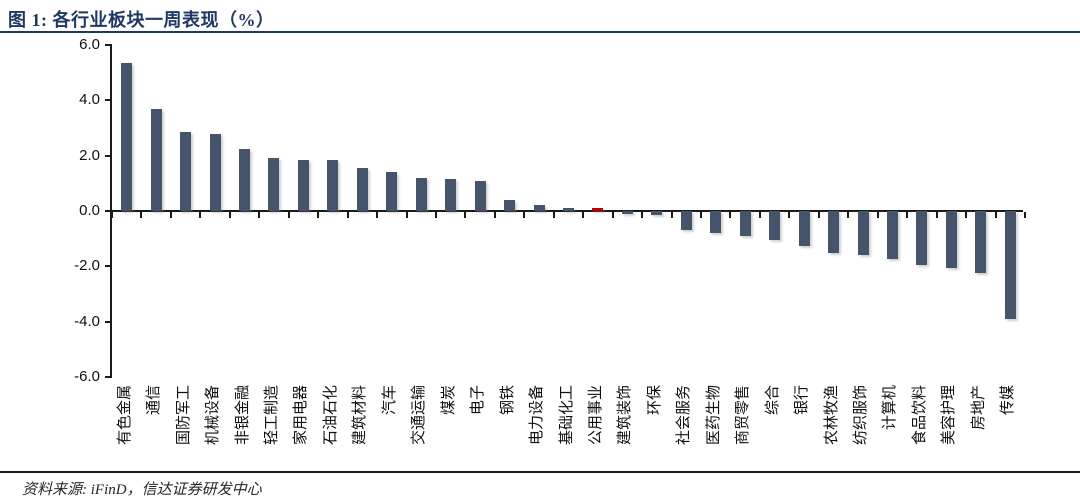  Describe the element at coordinates (141, 20) in the screenshot. I see `figure-title: 图 1: 各行业板块一周表现（%）` at that location.